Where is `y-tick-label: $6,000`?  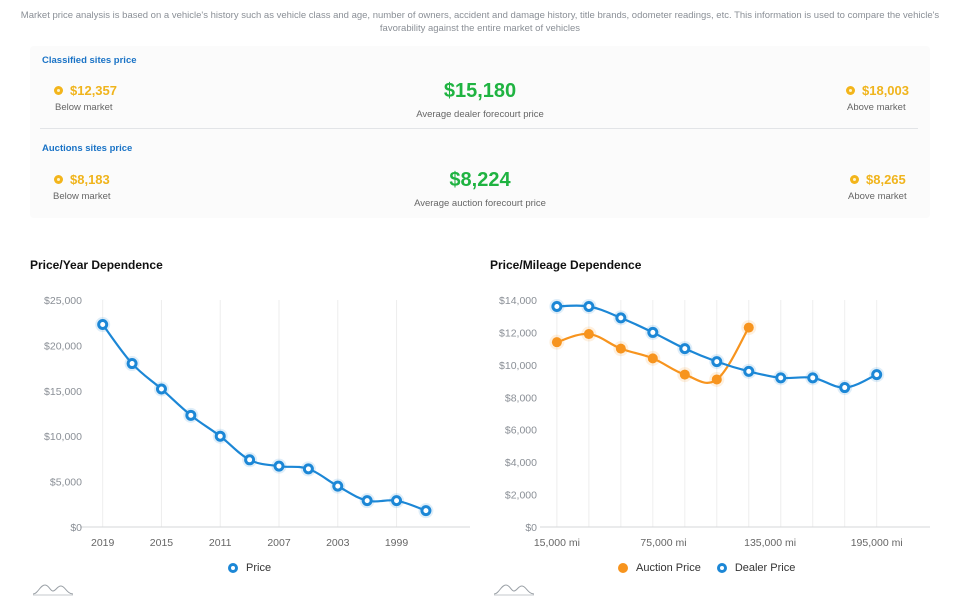 y-tick-label: $6,000 is located at coordinates (521, 431).